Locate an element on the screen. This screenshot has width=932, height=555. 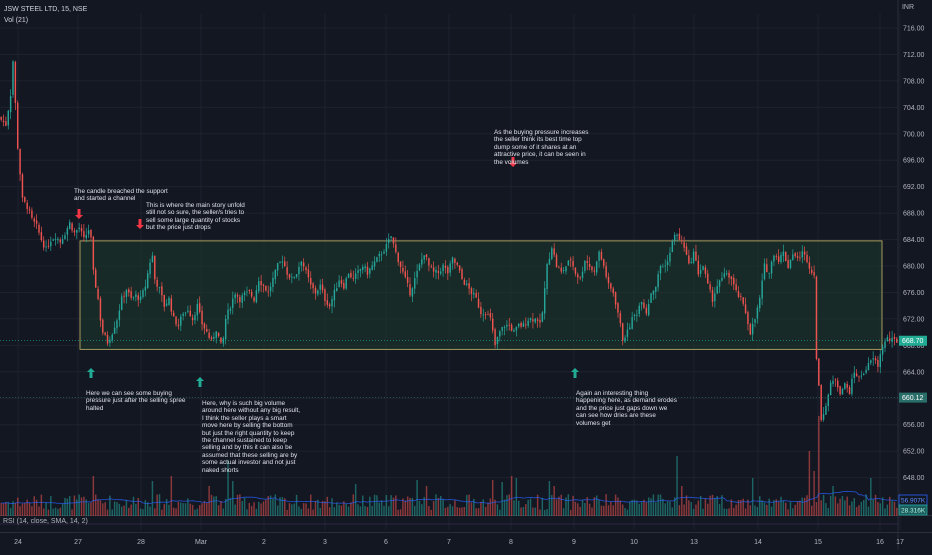
y-tick-label: 668.00 is located at coordinates (914, 346).